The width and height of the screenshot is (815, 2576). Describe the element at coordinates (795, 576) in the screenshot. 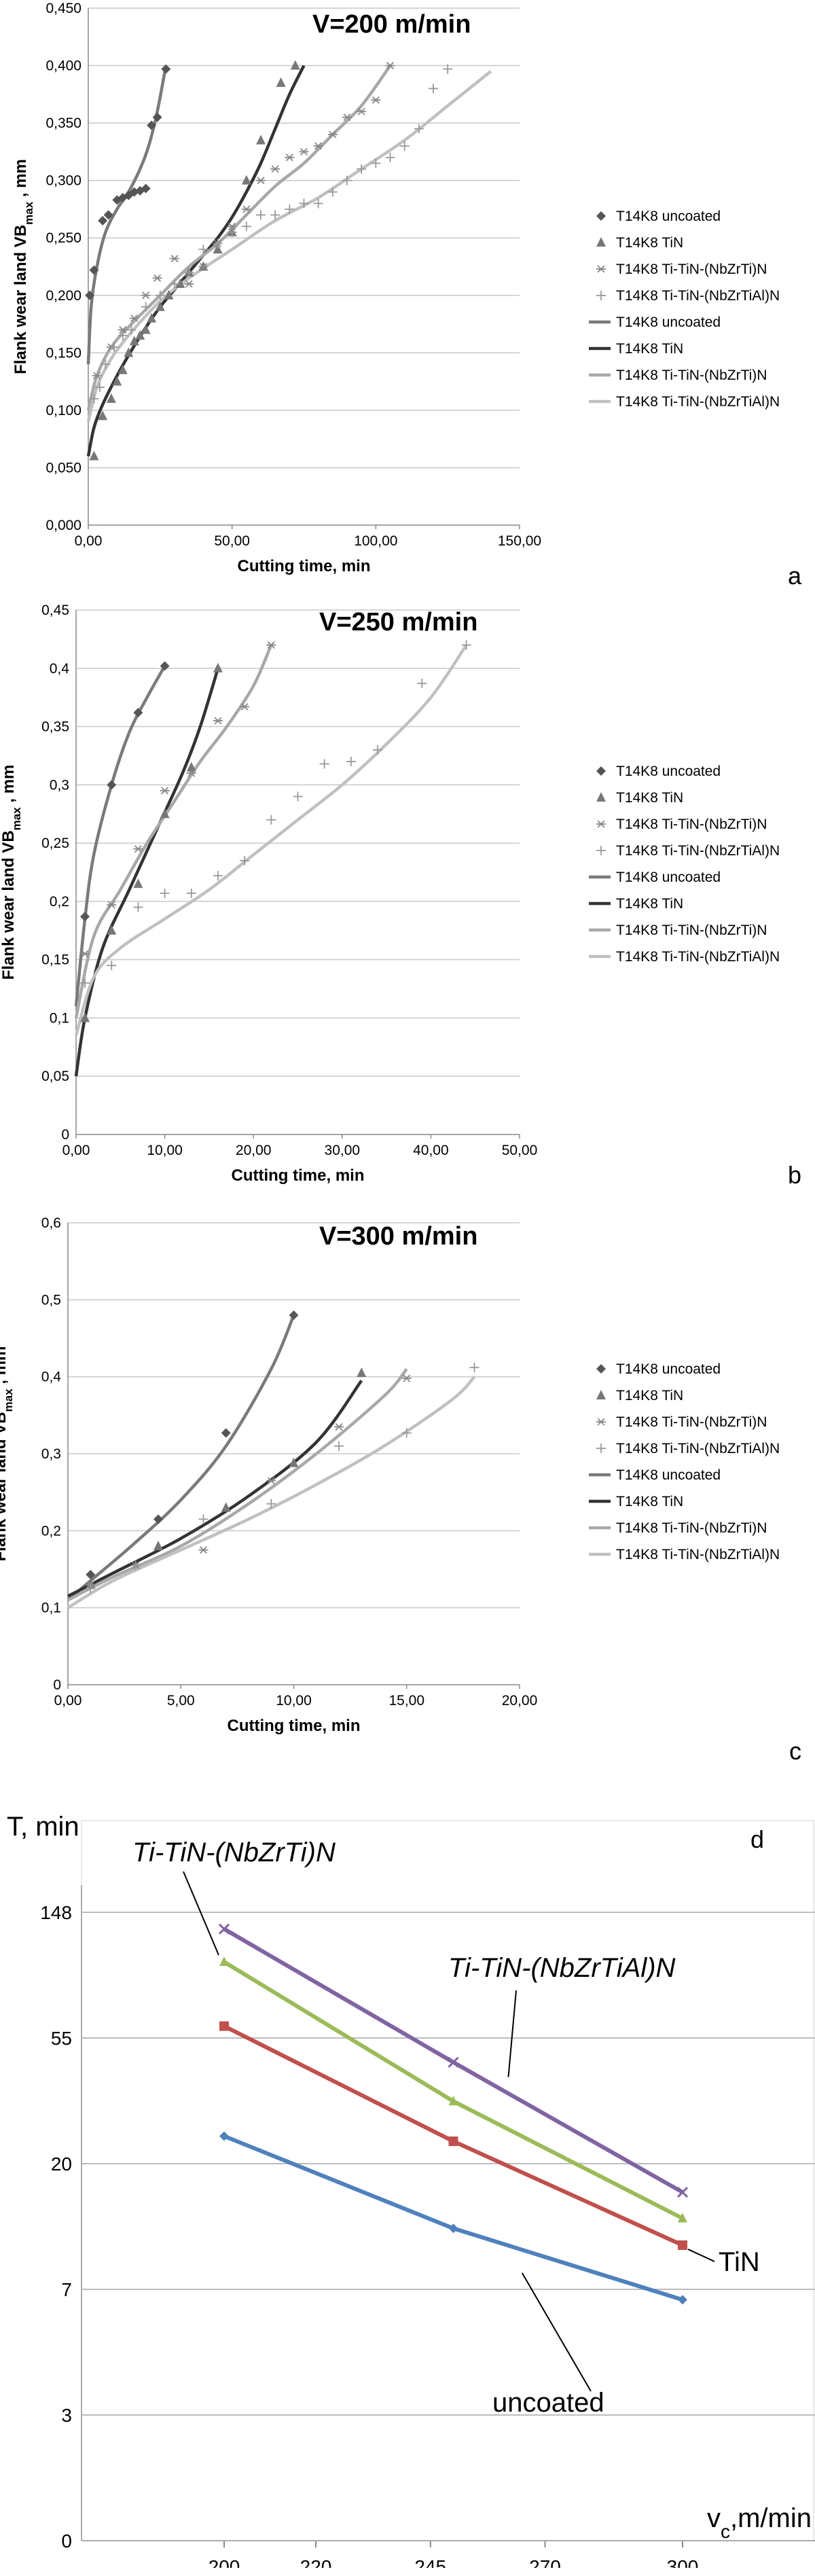

I see `panel-label: a` at that location.